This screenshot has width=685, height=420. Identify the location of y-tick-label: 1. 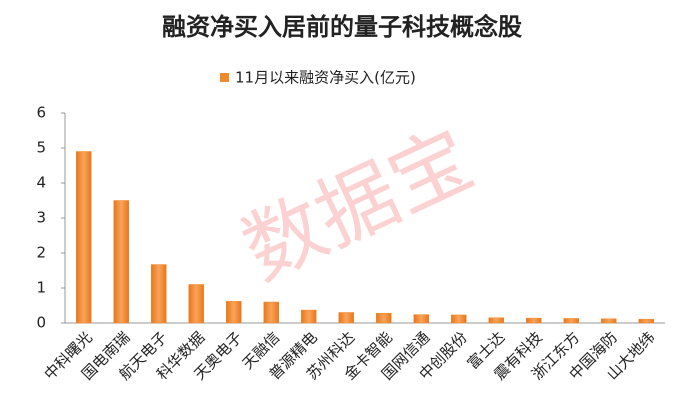
(41, 288).